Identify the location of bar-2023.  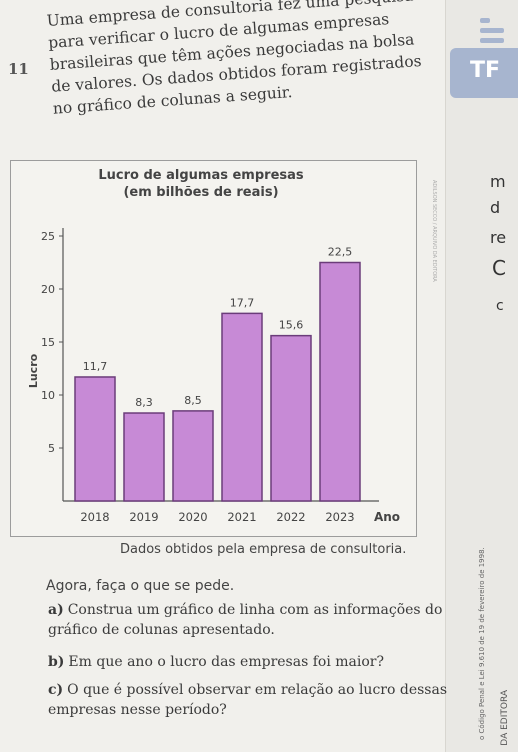
(340, 381).